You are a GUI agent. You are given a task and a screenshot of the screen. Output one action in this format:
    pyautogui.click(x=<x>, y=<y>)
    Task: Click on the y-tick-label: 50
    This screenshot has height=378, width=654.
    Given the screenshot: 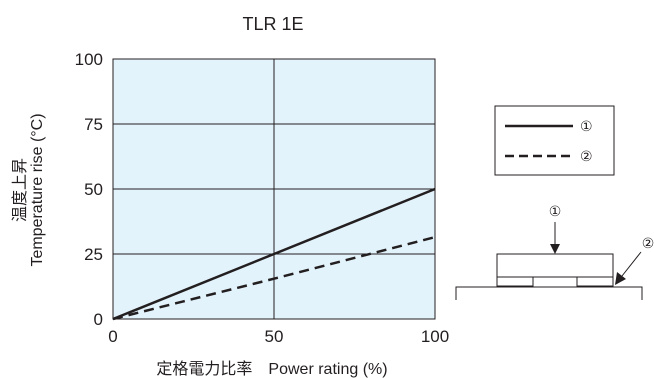 What is the action you would take?
    pyautogui.click(x=93, y=189)
    